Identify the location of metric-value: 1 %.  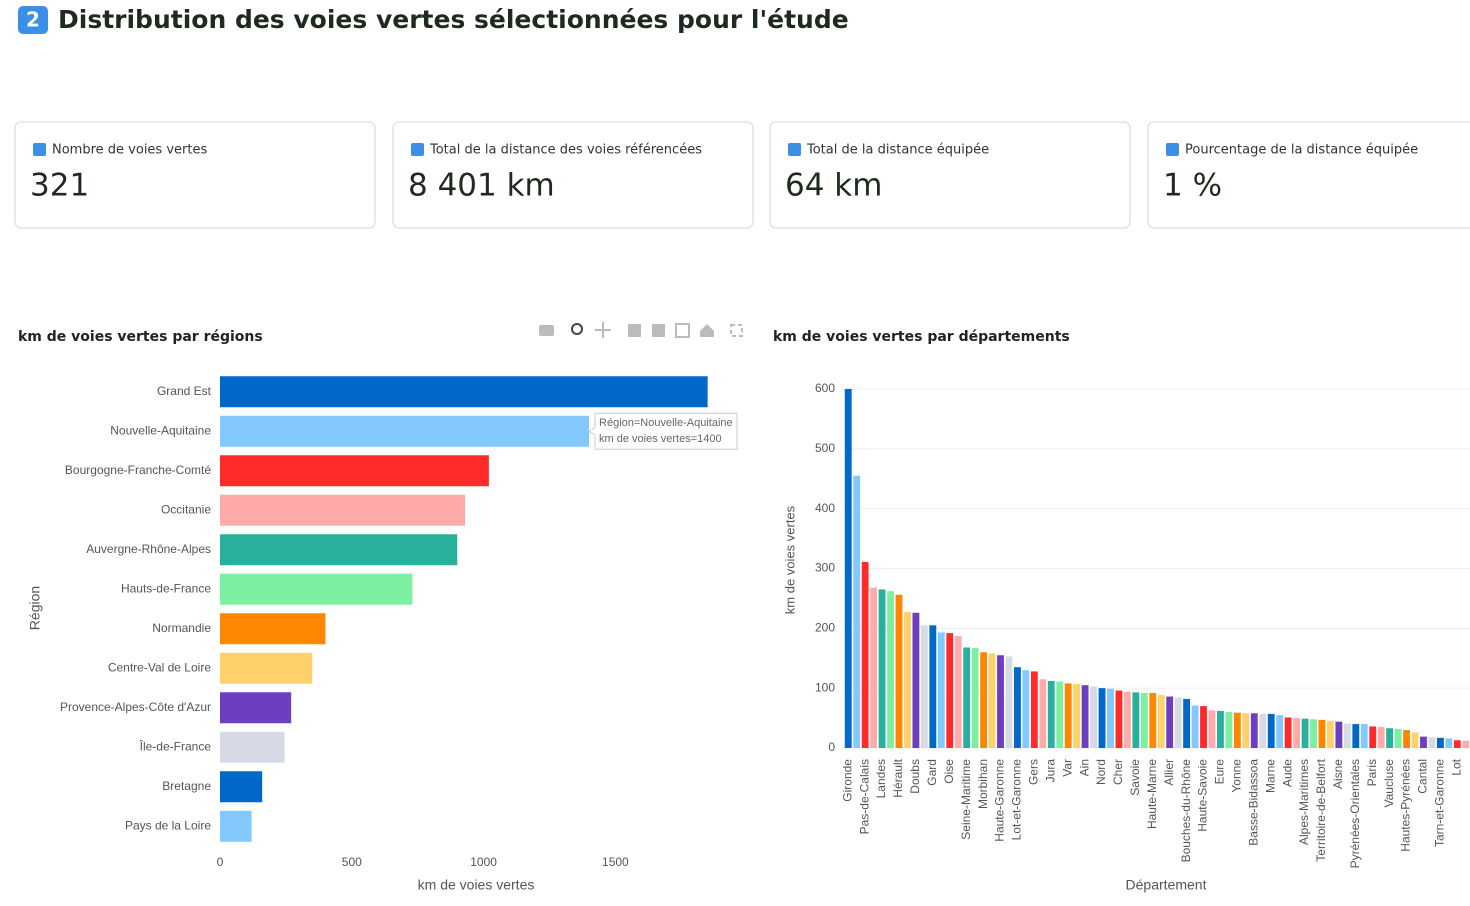
(1192, 186).